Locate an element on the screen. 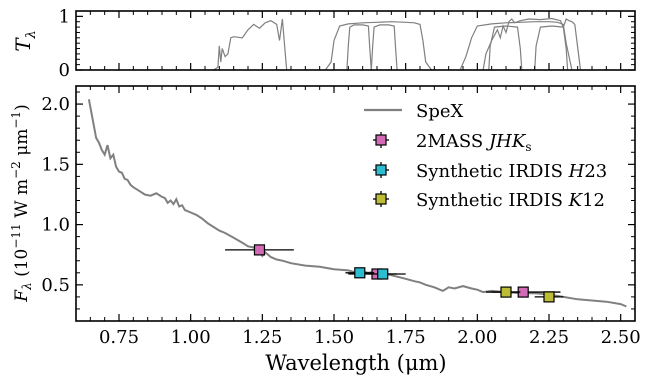 Image resolution: width=645 pixels, height=378 pixels. spectrum-xtick-label: 1.50 is located at coordinates (334, 337).